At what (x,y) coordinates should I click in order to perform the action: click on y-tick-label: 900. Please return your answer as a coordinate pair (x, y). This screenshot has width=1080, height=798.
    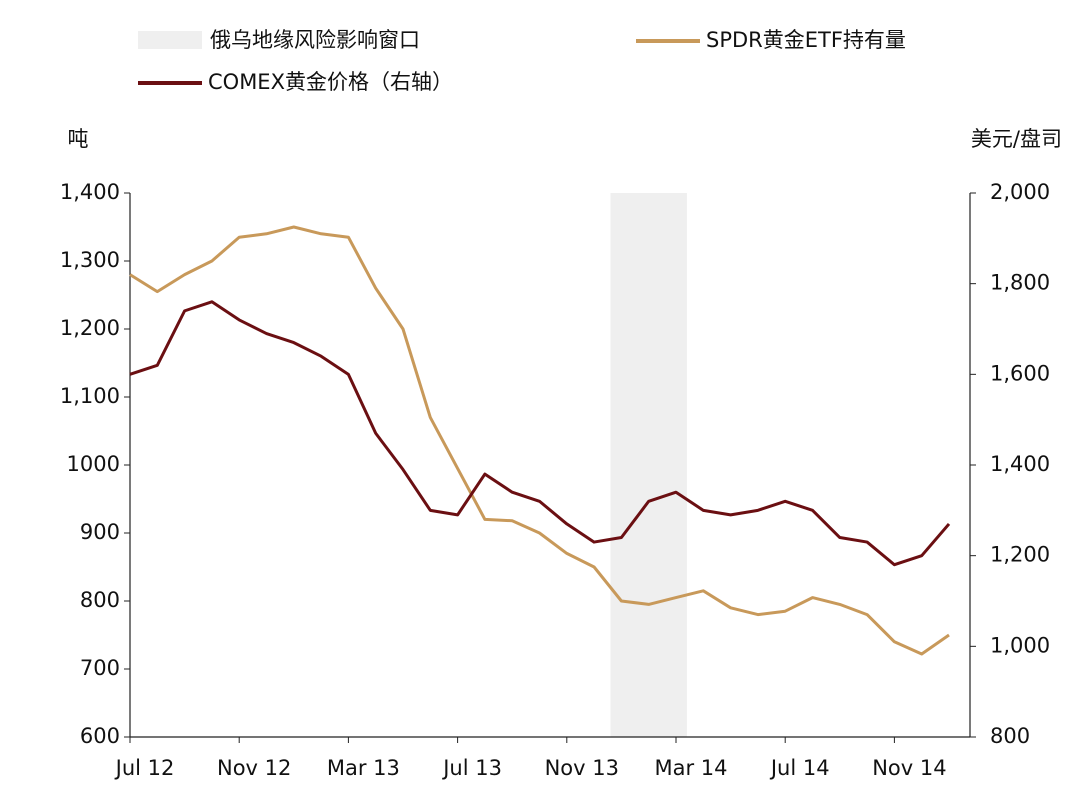
    Looking at the image, I should click on (100, 532).